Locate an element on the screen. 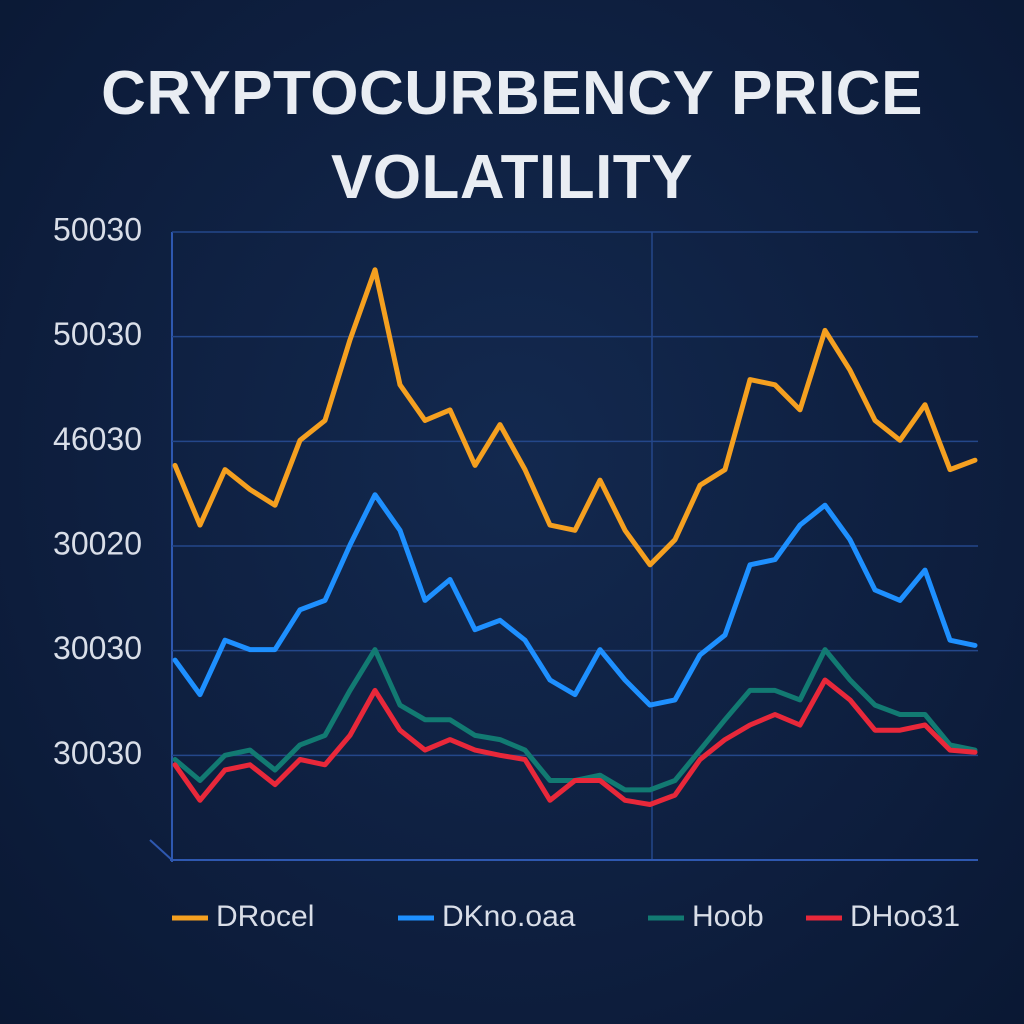  legend-label: DHoo31 is located at coordinates (905, 916).